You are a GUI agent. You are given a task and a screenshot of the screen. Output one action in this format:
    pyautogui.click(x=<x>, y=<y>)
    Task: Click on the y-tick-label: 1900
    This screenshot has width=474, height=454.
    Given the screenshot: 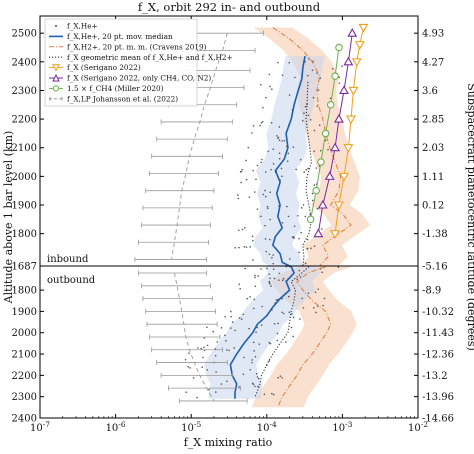 What is the action you would take?
    pyautogui.click(x=24, y=206)
    